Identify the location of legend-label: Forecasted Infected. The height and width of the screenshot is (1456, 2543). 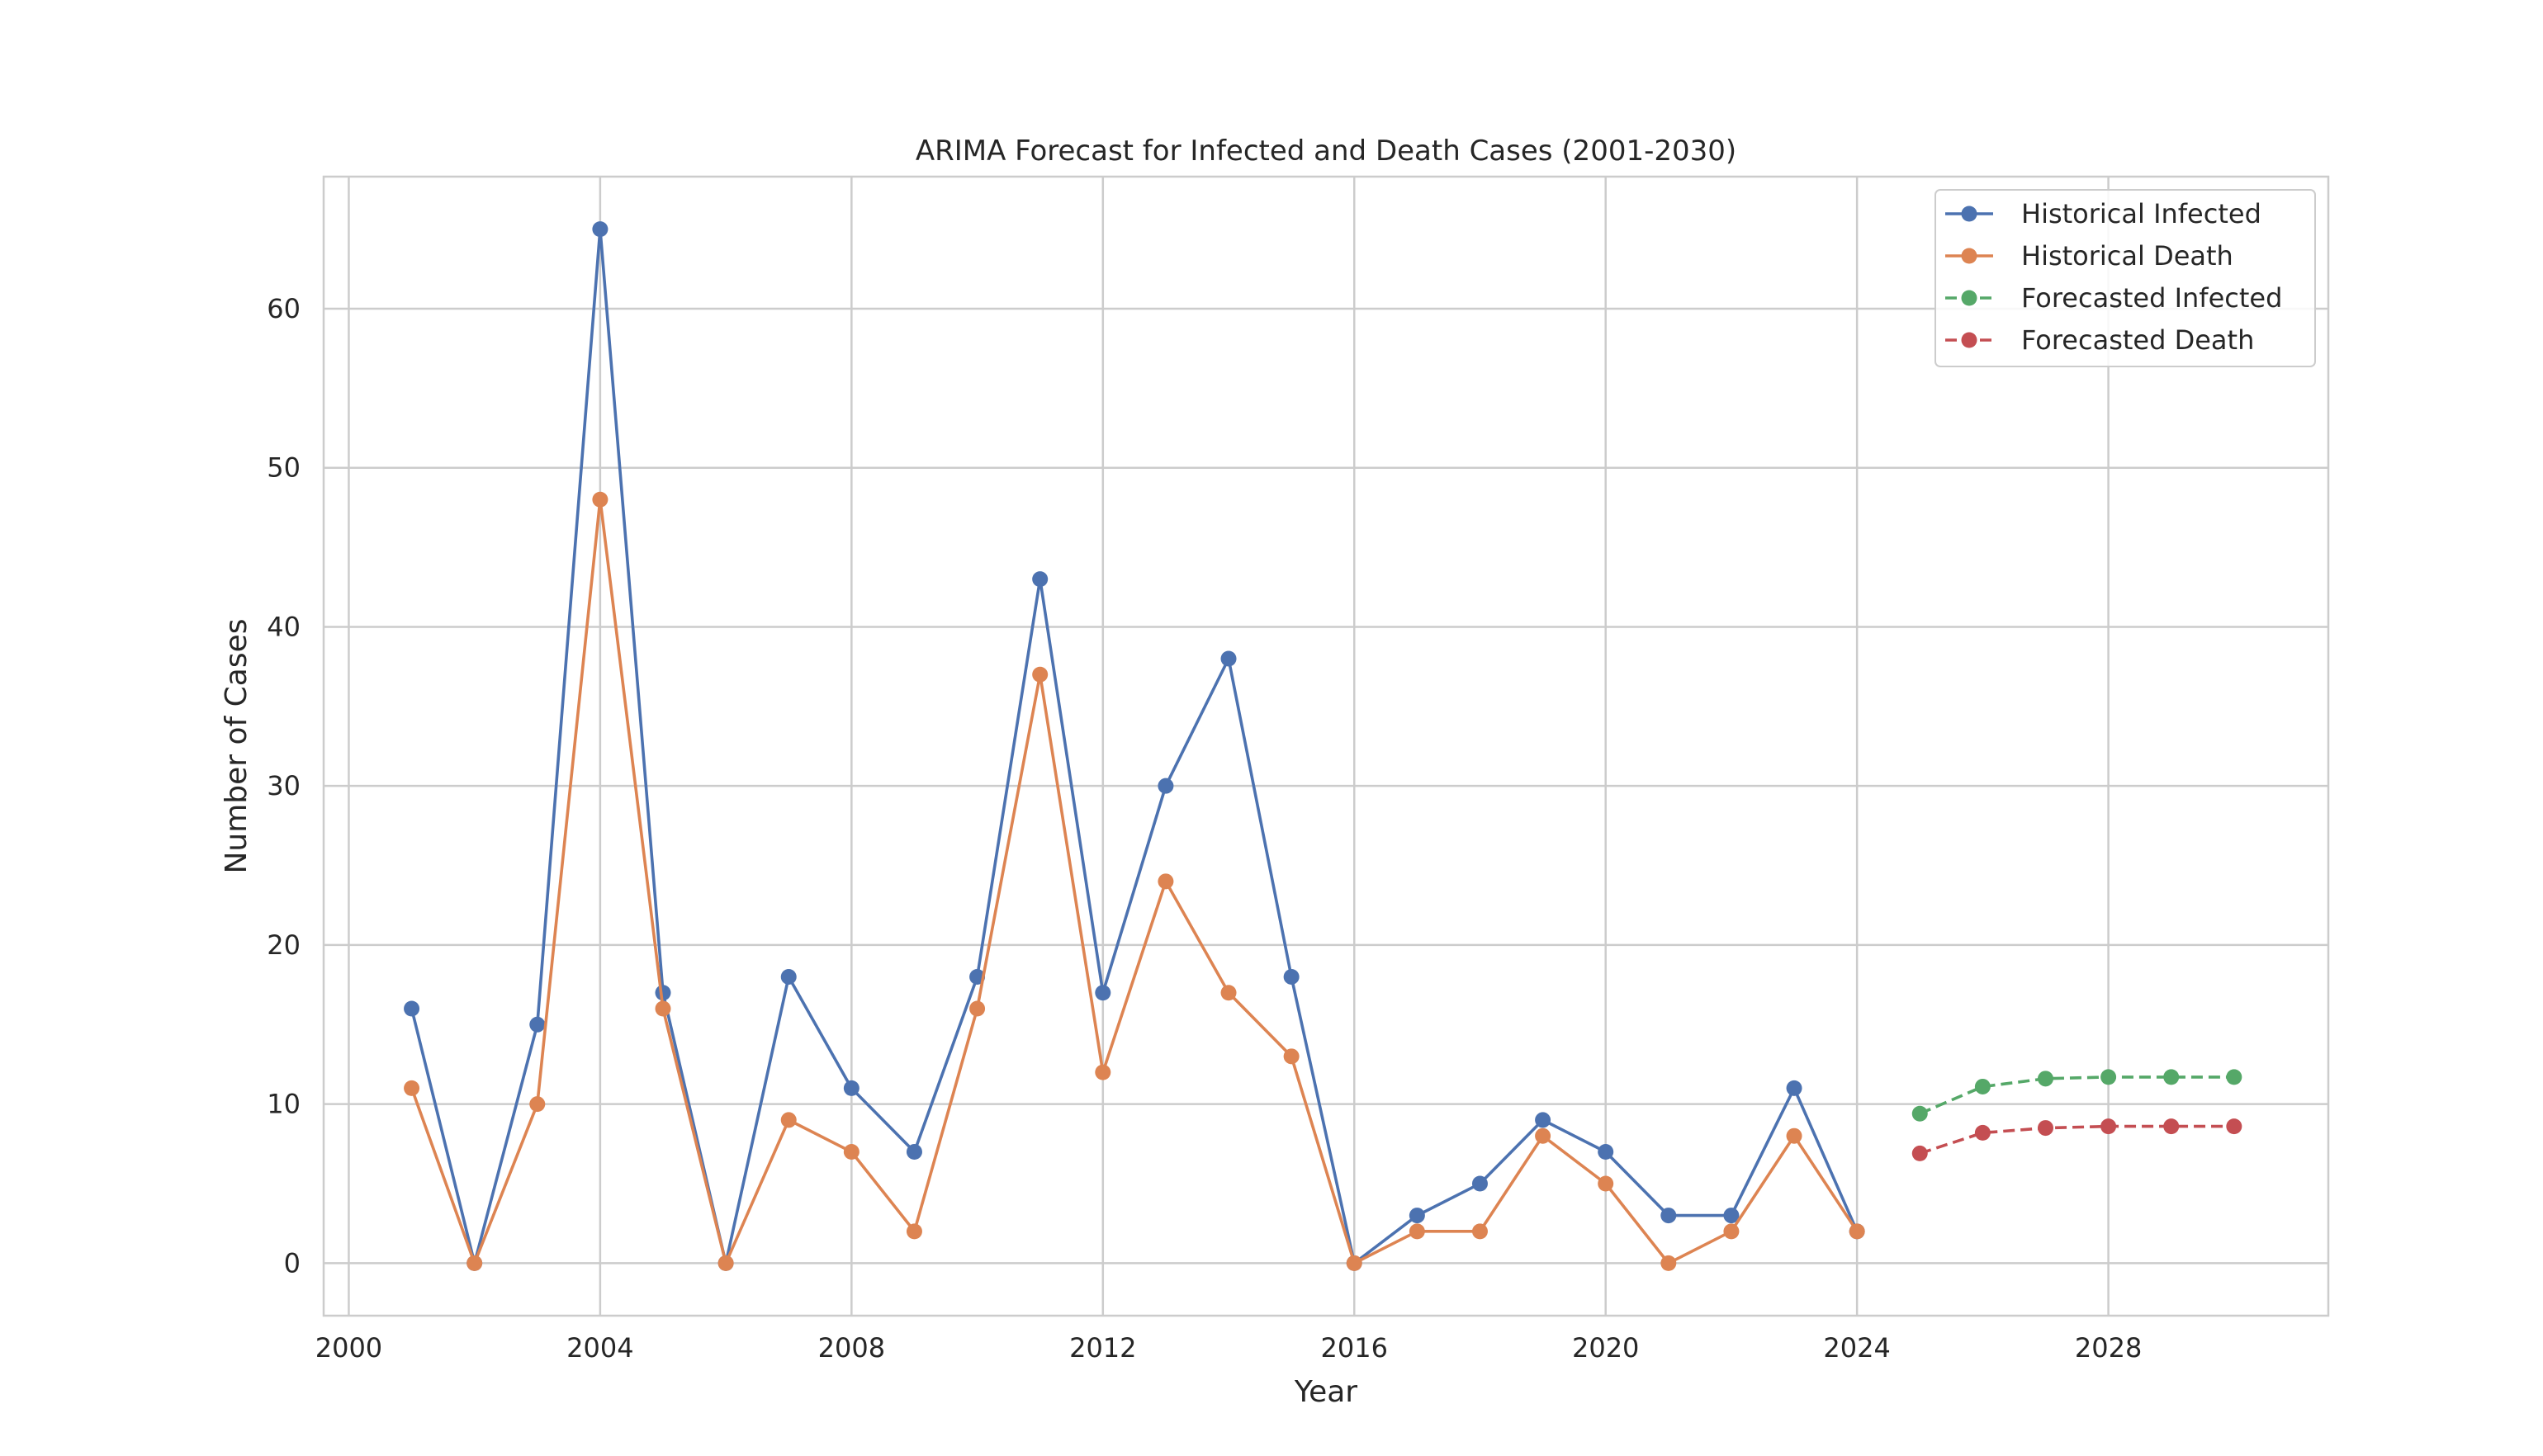
(2151, 298).